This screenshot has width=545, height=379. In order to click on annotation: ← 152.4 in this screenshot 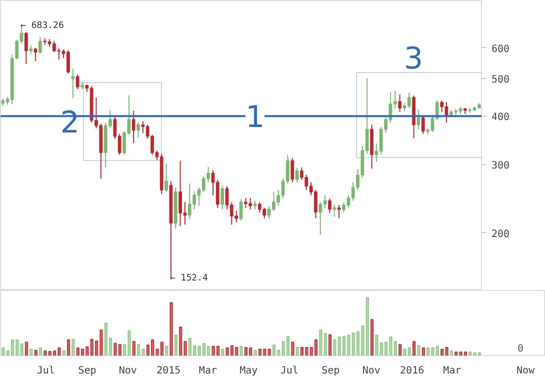, I will do `click(189, 279)`.